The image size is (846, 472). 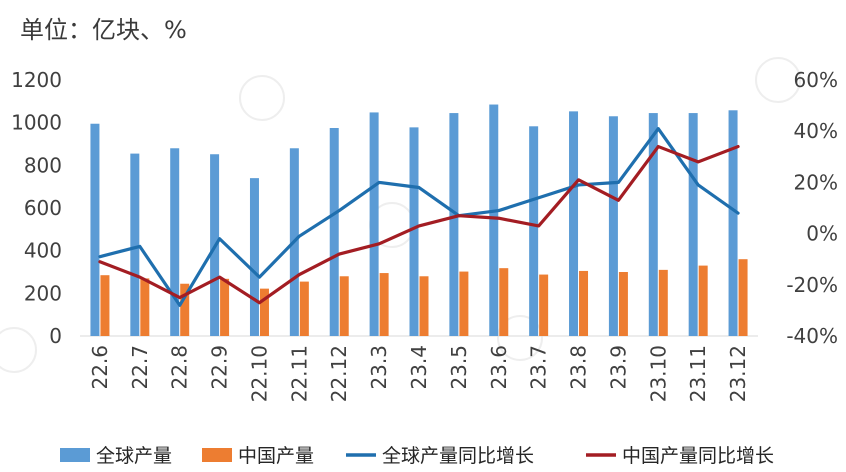 What do you see at coordinates (816, 182) in the screenshot?
I see `right-tick-label: 20%` at bounding box center [816, 182].